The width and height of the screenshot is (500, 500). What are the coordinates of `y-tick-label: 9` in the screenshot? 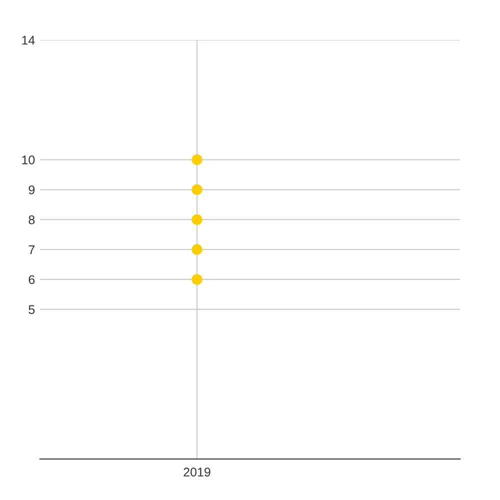 It's located at (31, 189).